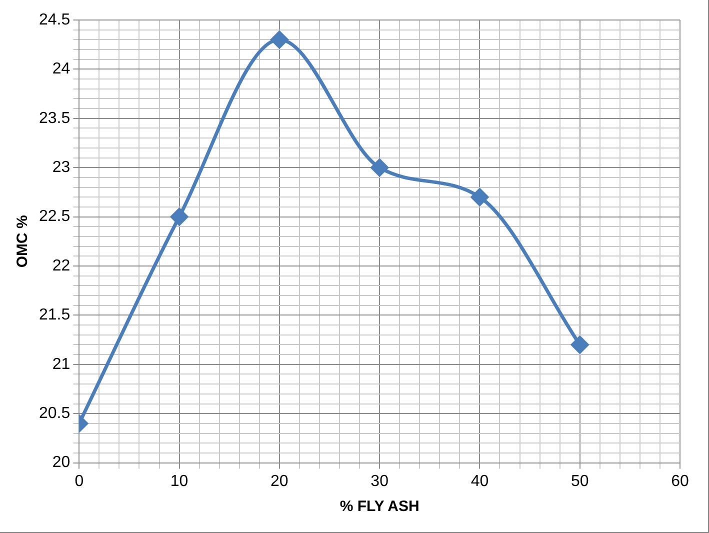 Image resolution: width=709 pixels, height=533 pixels. Describe the element at coordinates (61, 364) in the screenshot. I see `y-tick-label: 21` at that location.